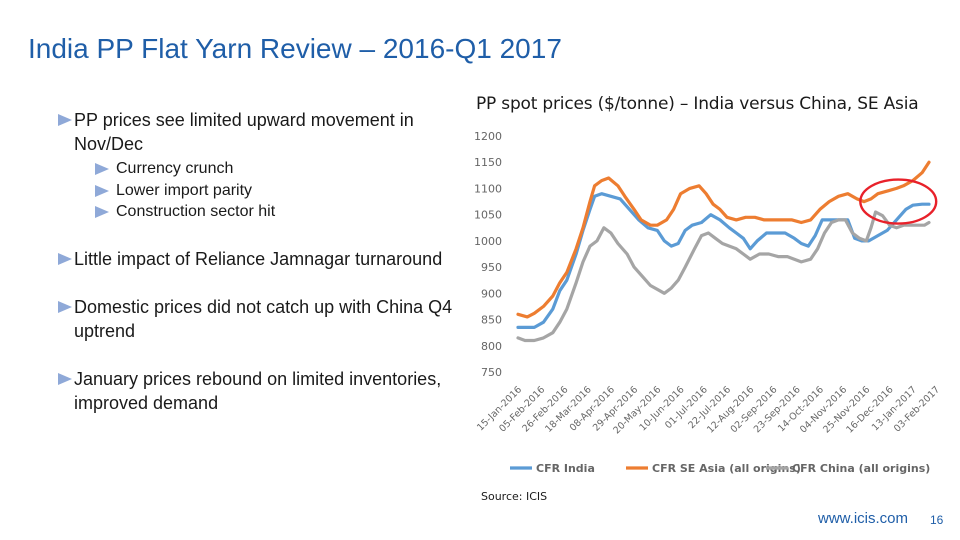  What do you see at coordinates (491, 293) in the screenshot?
I see `y-tick-label: 900` at bounding box center [491, 293].